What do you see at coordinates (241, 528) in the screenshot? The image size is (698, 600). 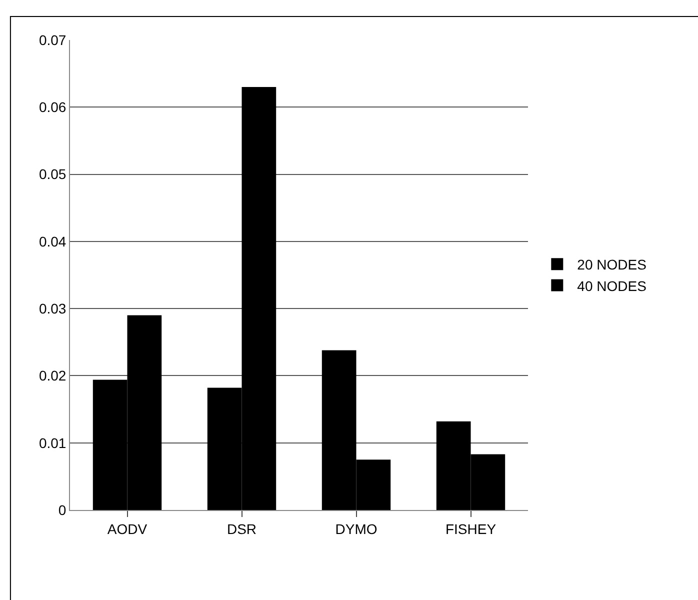 I see `x-tick-label: DSR` at bounding box center [241, 528].